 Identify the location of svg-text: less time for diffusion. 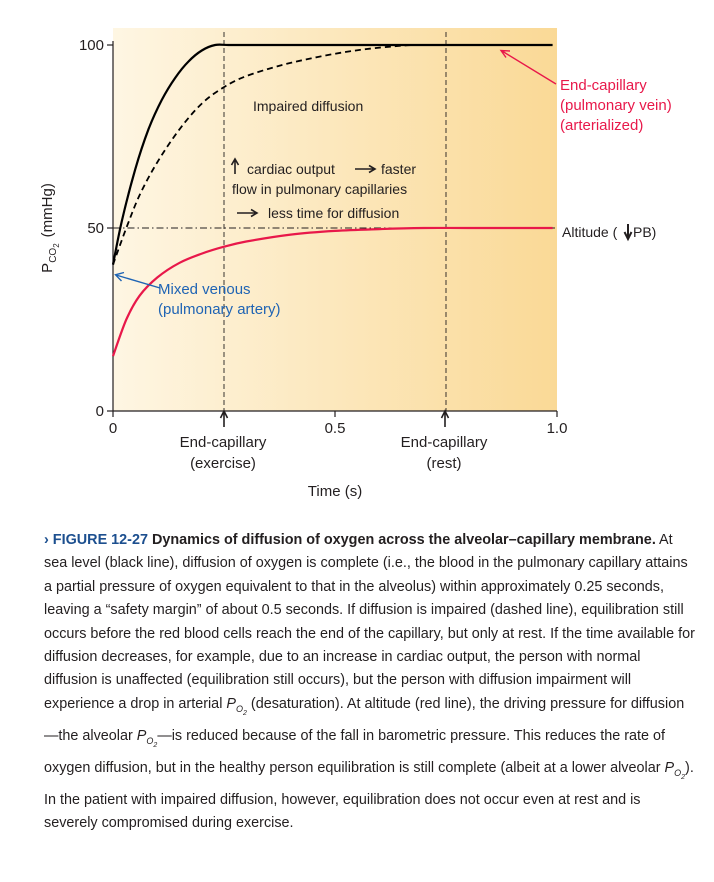
(333, 213).